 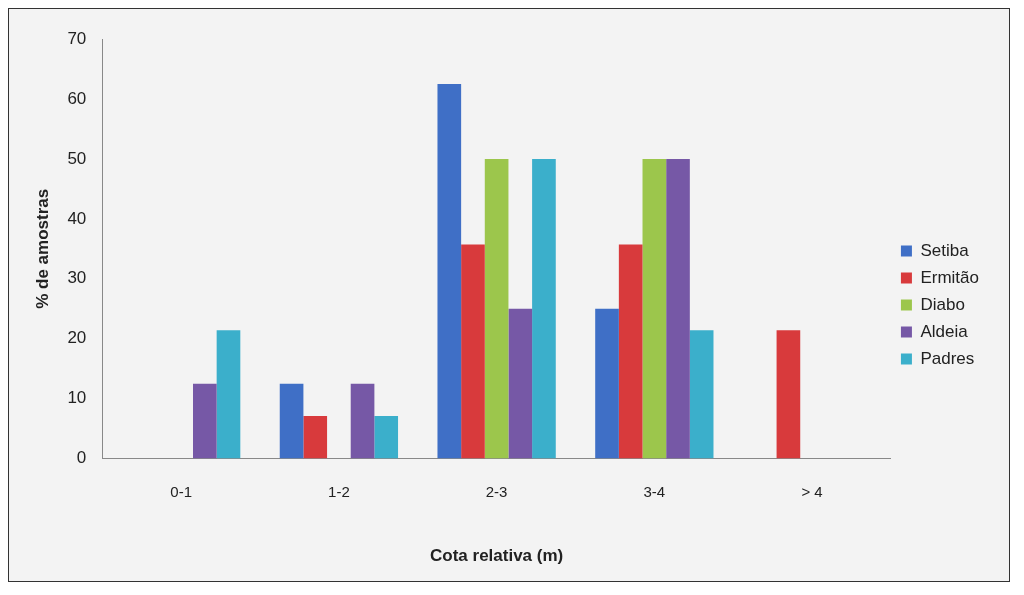 I want to click on y-tick-label: 70, so click(x=77, y=38).